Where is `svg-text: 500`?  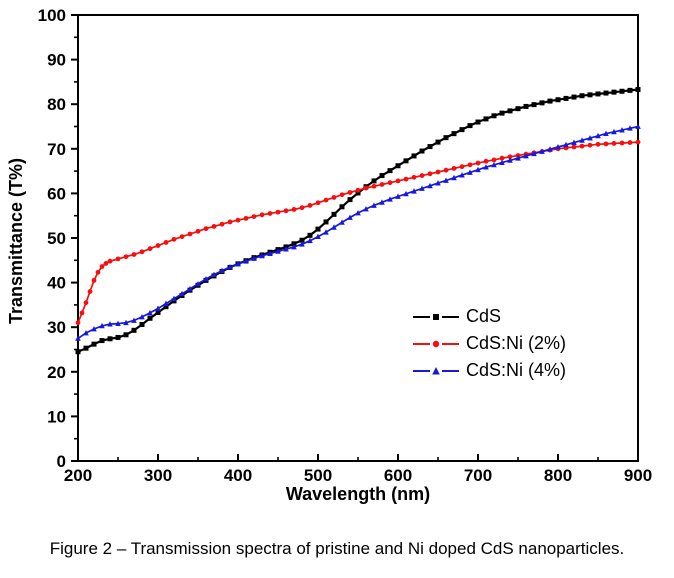
svg-text: 500 is located at coordinates (318, 475).